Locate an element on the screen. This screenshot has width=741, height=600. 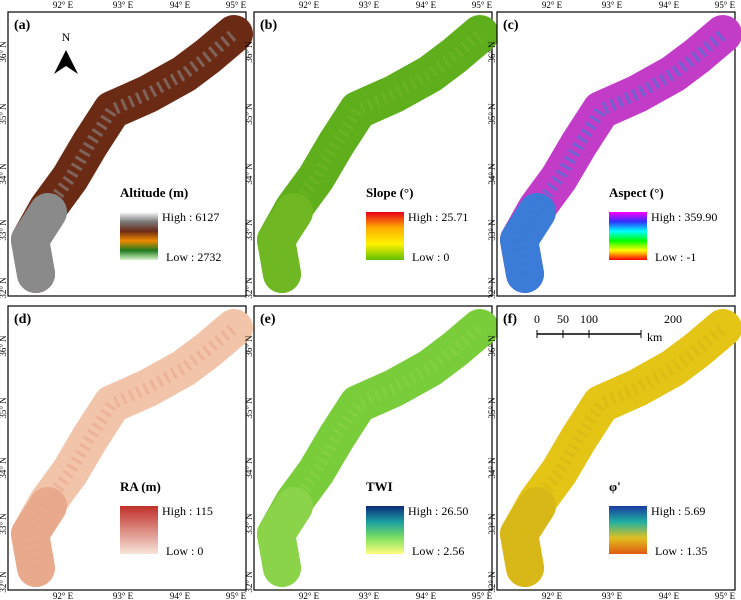
legend-title: RA (m) is located at coordinates (140, 486).